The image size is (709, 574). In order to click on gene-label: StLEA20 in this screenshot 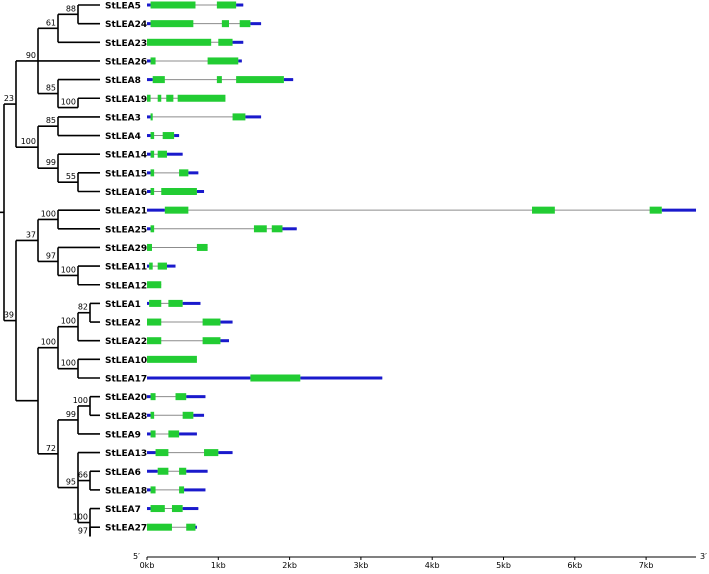, I will do `click(126, 398)`.